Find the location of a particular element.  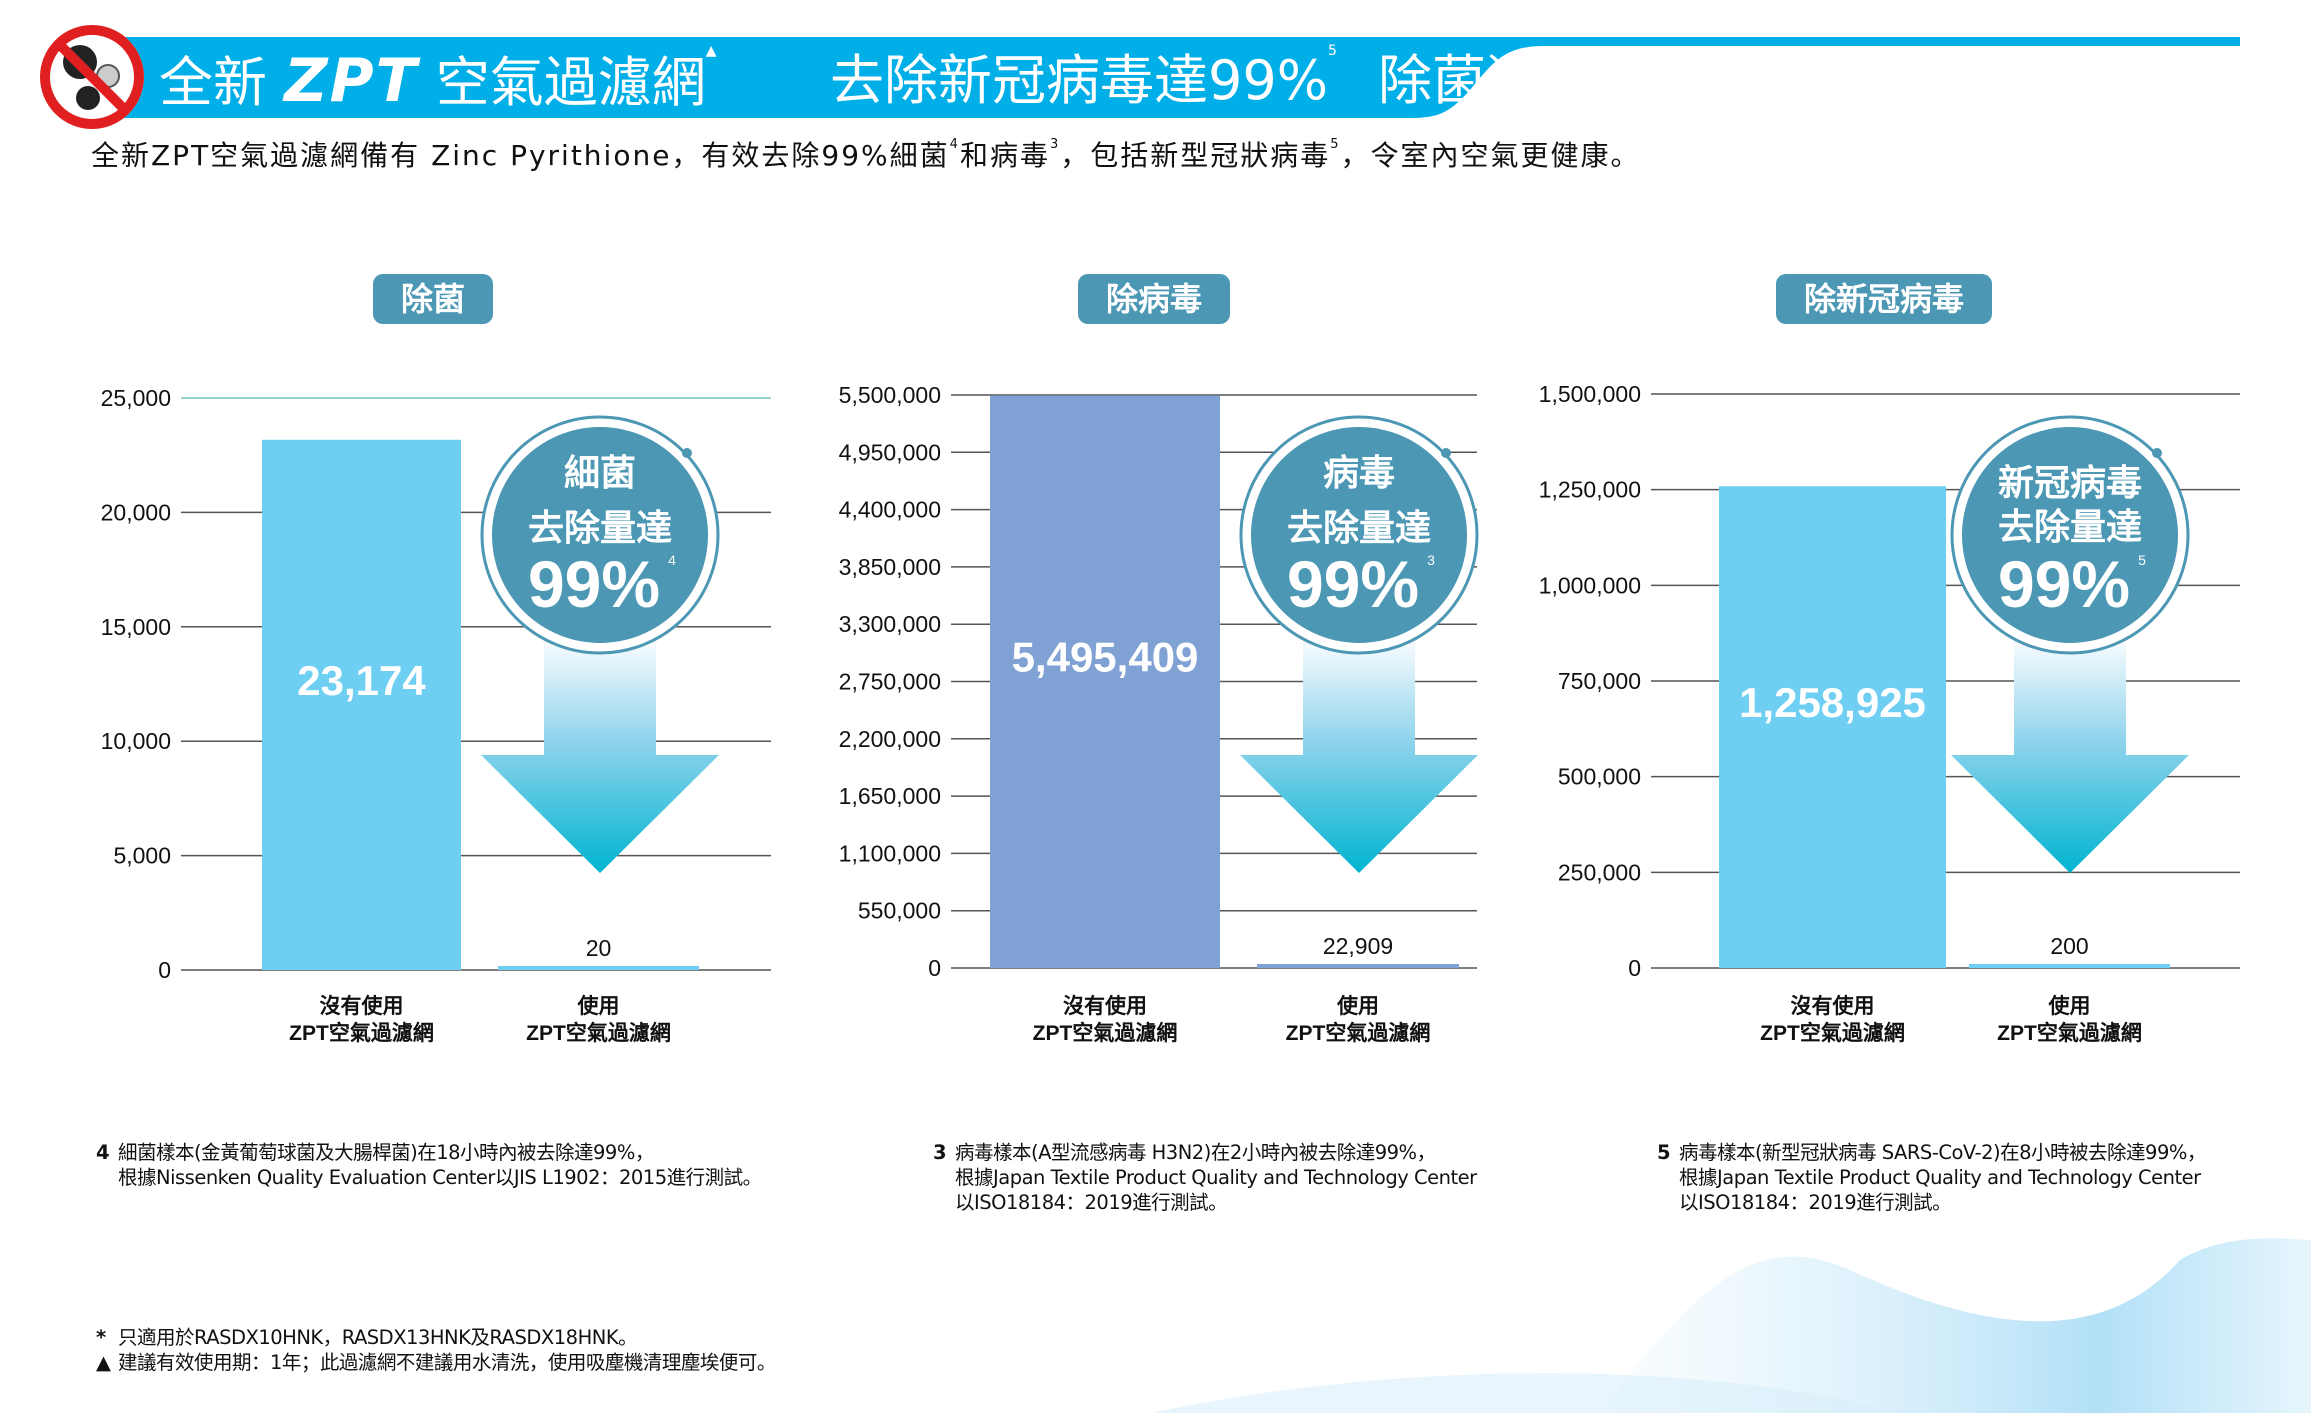

claim-text: 去除新冠病毒達99% is located at coordinates (1079, 80).